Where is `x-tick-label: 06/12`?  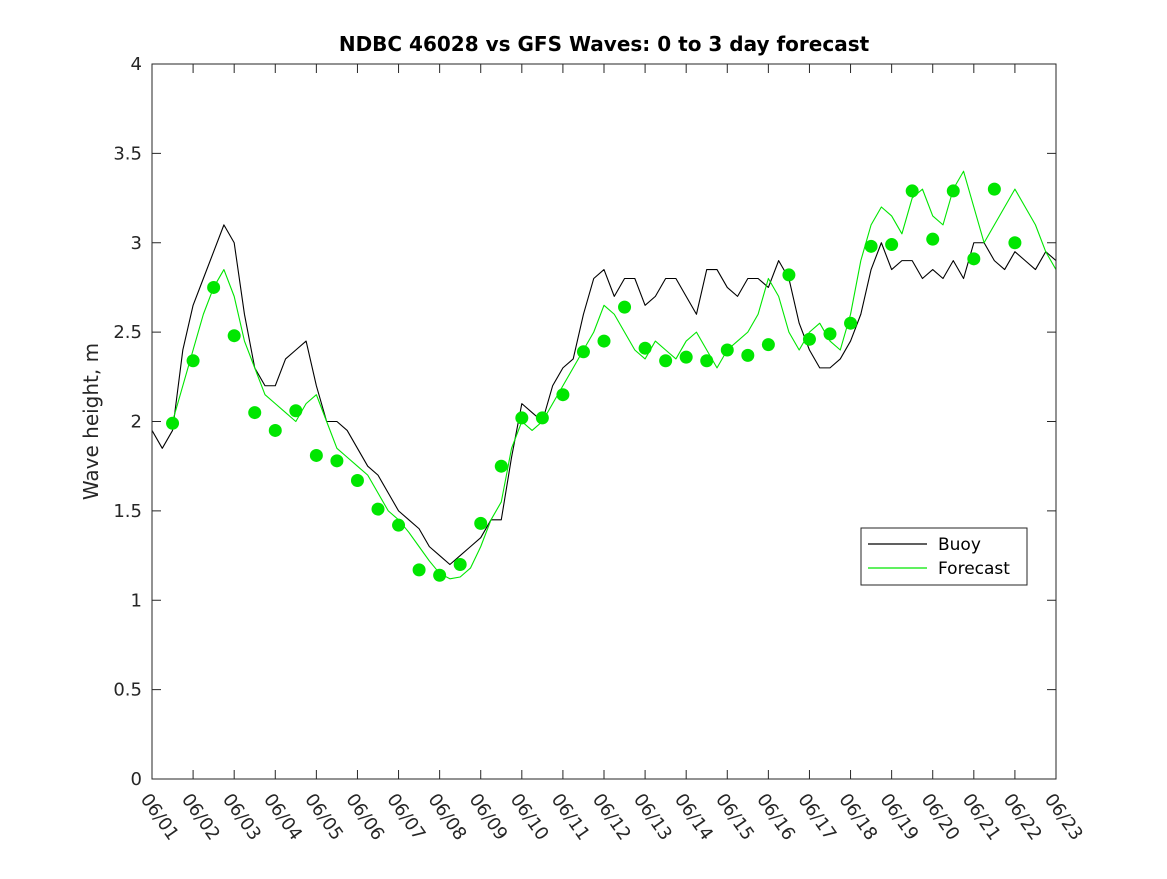 x-tick-label: 06/12 is located at coordinates (611, 817).